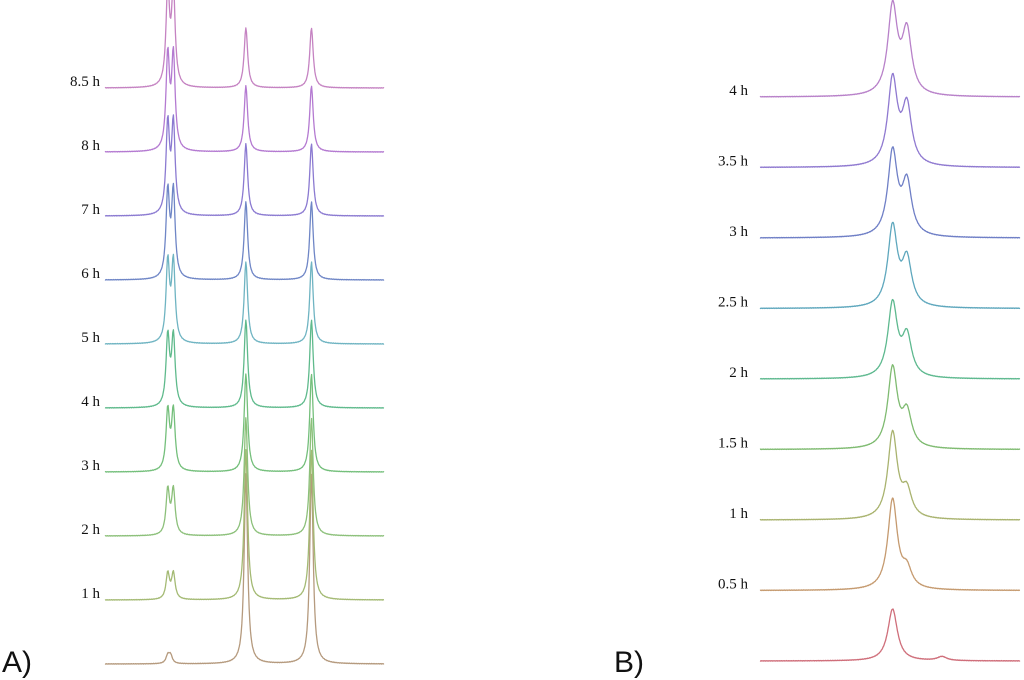 The height and width of the screenshot is (680, 1024). Describe the element at coordinates (733, 162) in the screenshot. I see `trace-time-label: 3.5 h` at that location.